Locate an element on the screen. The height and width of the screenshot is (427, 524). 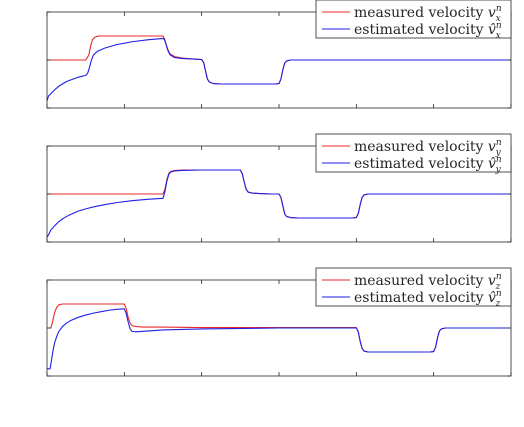
estimated-velocity-y-line is located at coordinates (278, 203).